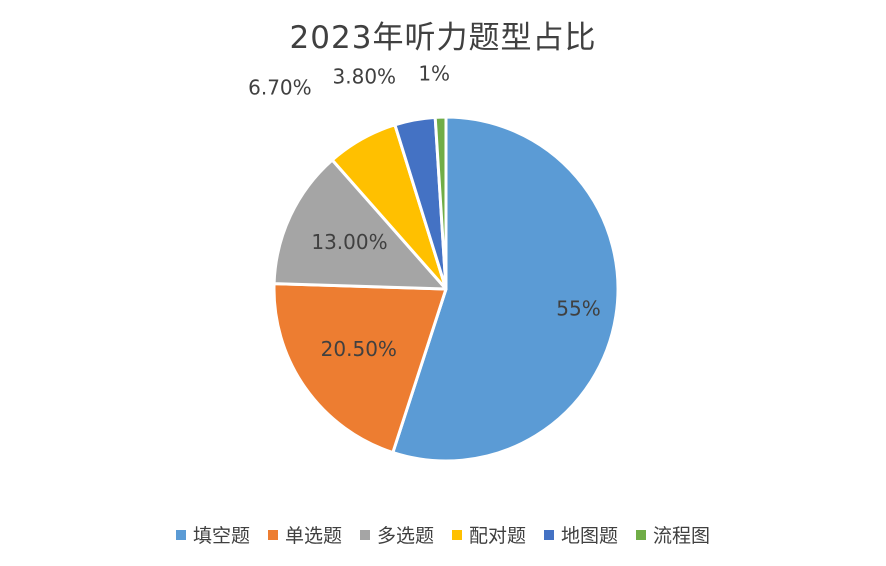  What do you see at coordinates (405, 536) in the screenshot?
I see `legend-label: 多选题` at bounding box center [405, 536].